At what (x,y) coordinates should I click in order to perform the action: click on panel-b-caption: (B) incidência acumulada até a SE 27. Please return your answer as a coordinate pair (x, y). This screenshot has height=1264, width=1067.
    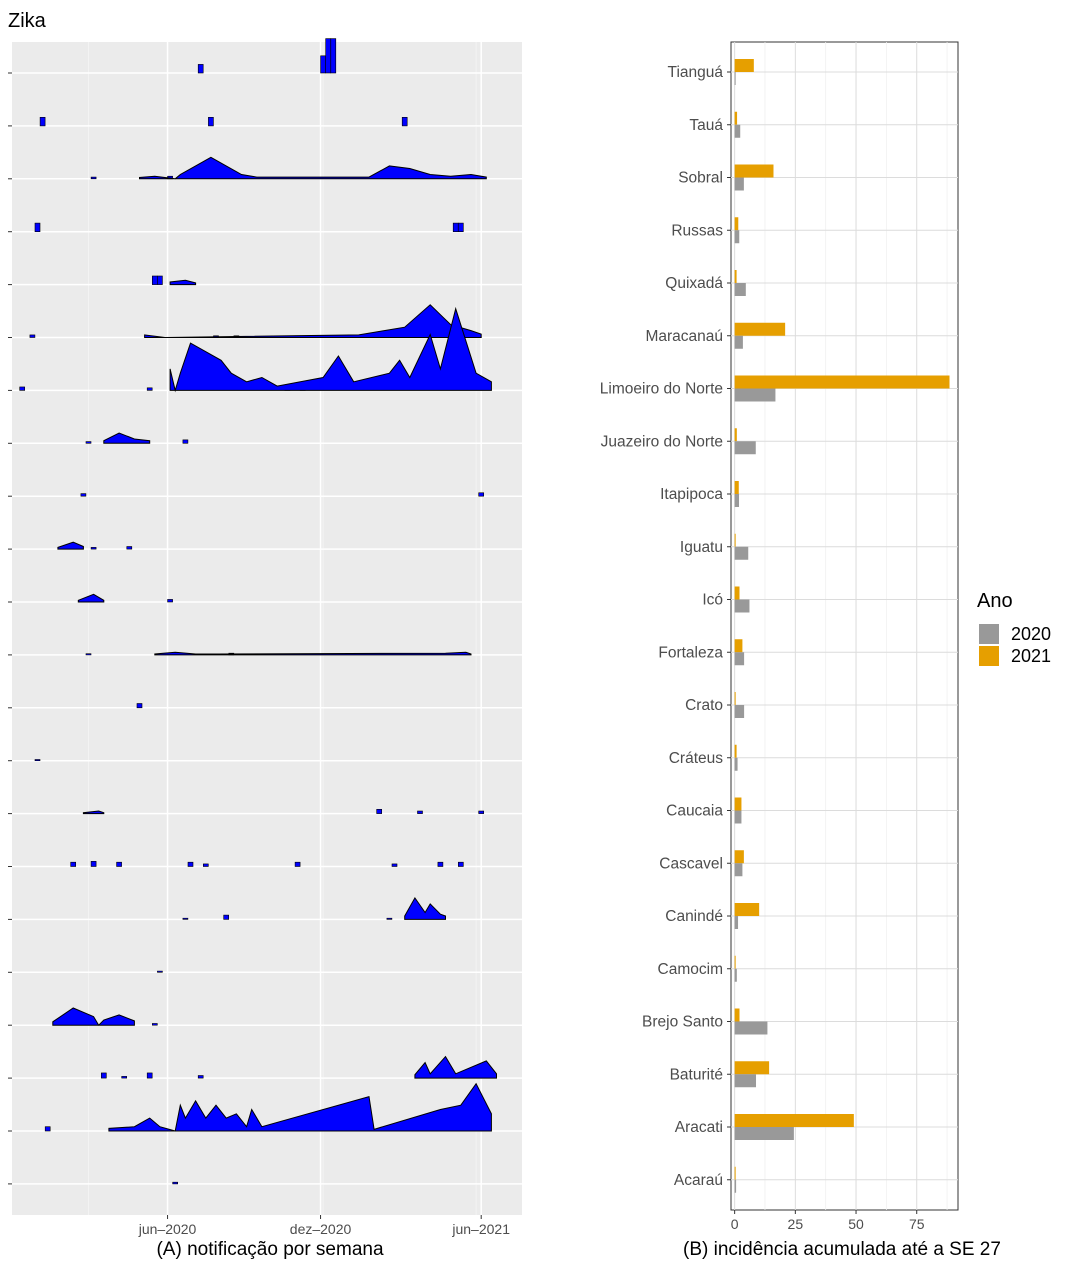
    Looking at the image, I should click on (842, 1249).